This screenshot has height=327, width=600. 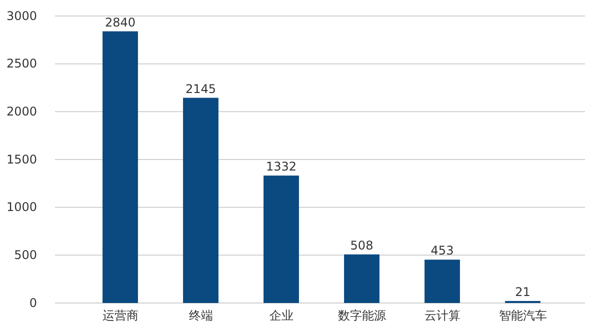 What do you see at coordinates (281, 167) in the screenshot?
I see `data-label: 1332` at bounding box center [281, 167].